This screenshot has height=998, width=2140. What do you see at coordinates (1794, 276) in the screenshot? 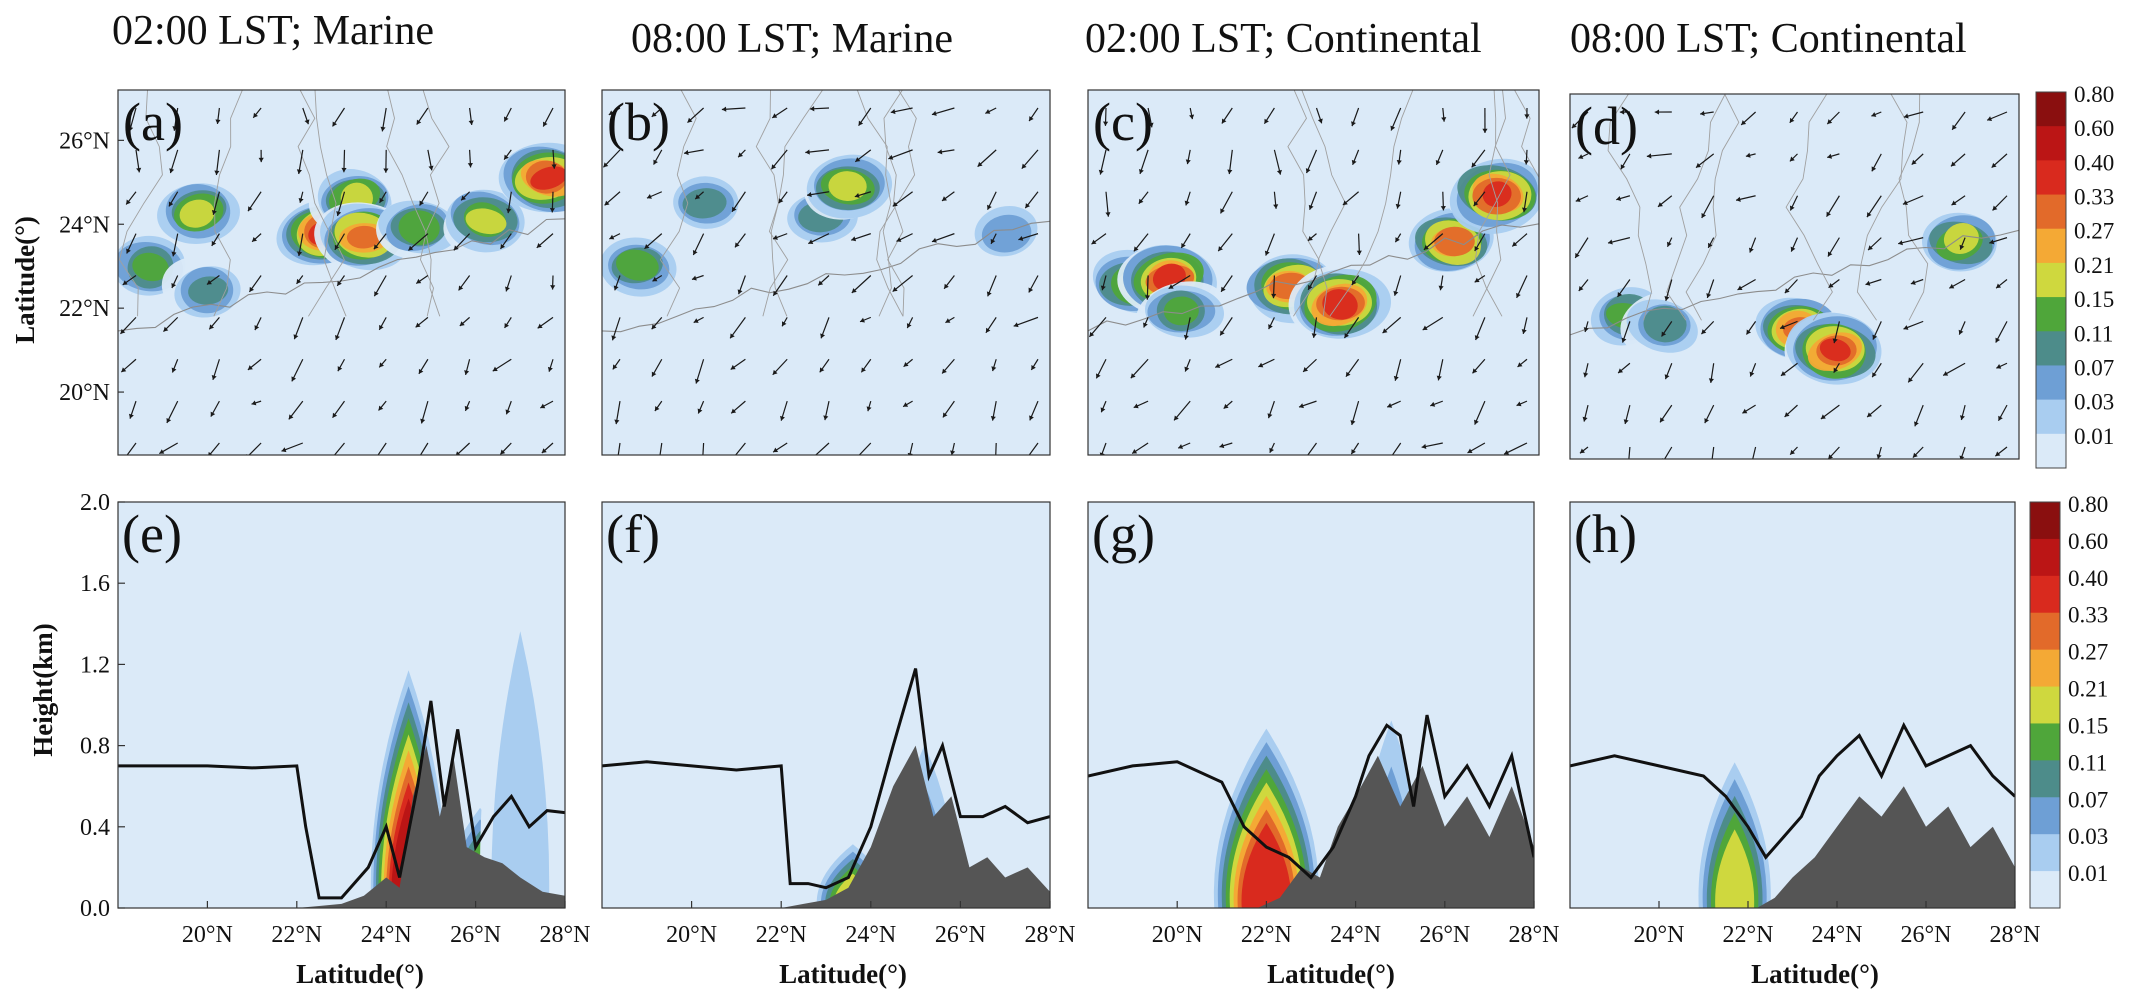
I see `map-background` at bounding box center [1794, 276].